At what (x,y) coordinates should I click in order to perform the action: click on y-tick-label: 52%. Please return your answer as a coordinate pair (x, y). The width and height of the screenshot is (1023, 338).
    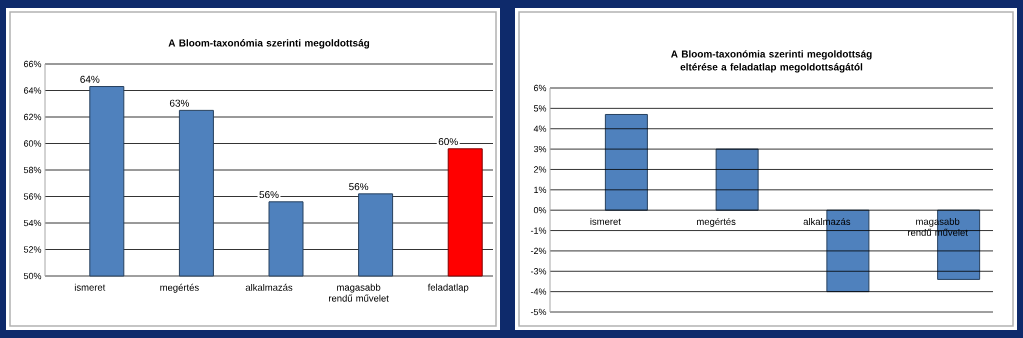
    Looking at the image, I should click on (32, 249).